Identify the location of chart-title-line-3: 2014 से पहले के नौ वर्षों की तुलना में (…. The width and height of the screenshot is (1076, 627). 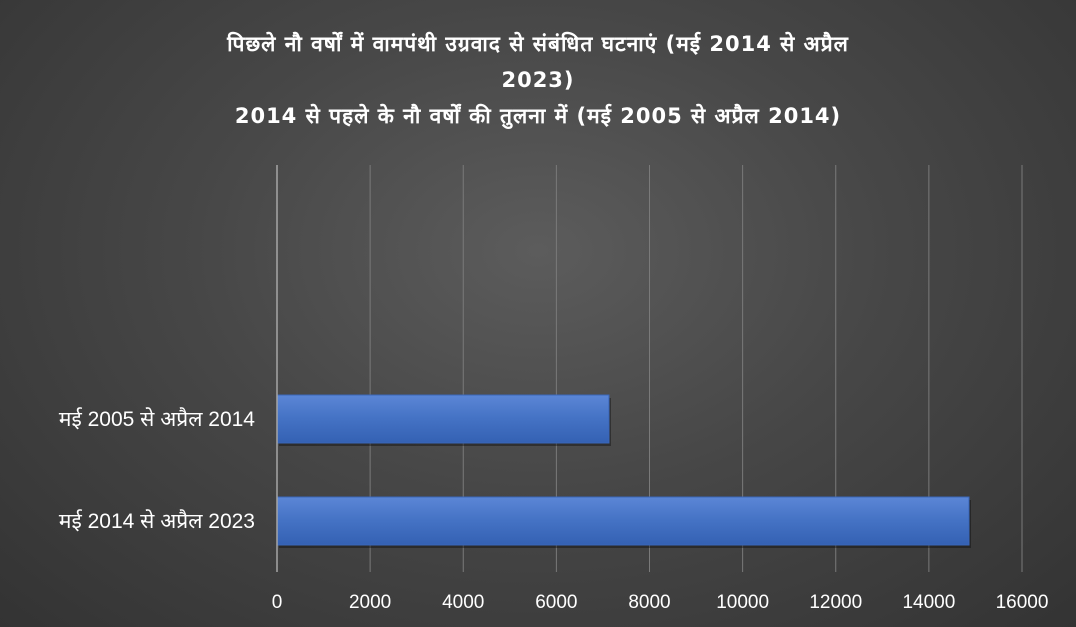
(538, 116).